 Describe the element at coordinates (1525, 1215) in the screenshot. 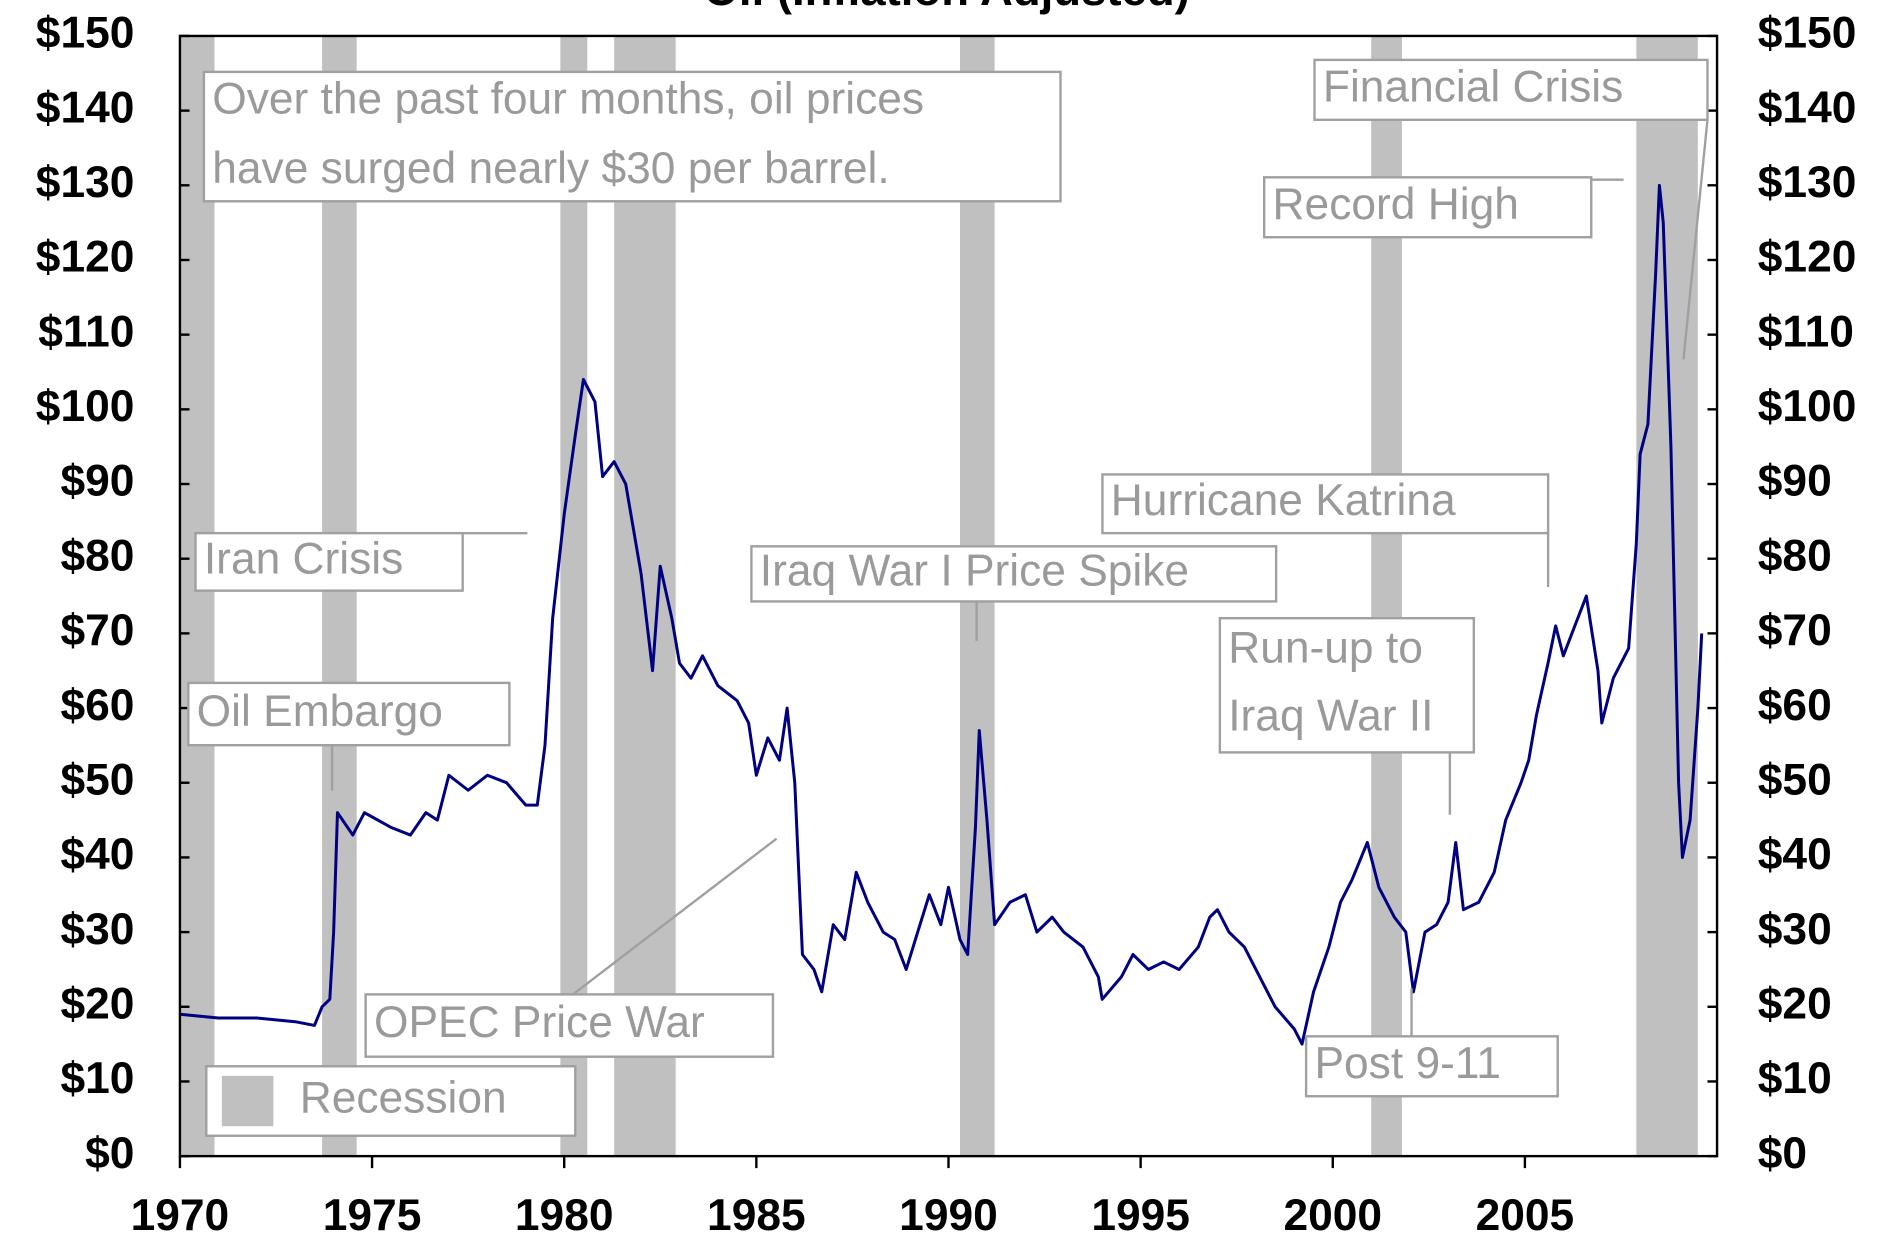

I see `x-tick-label: 2005` at that location.